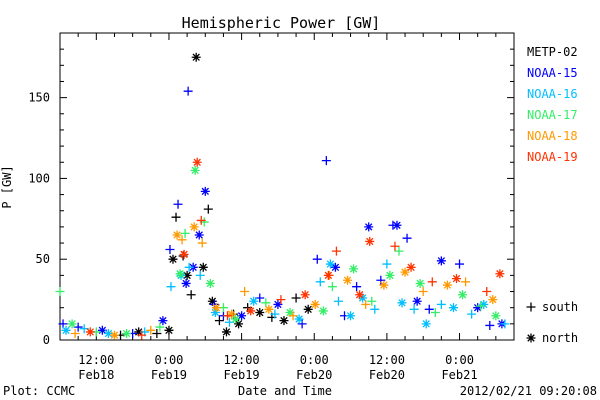 The height and width of the screenshot is (400, 600). I want to click on marker-legend-south-label: south, so click(560, 307).